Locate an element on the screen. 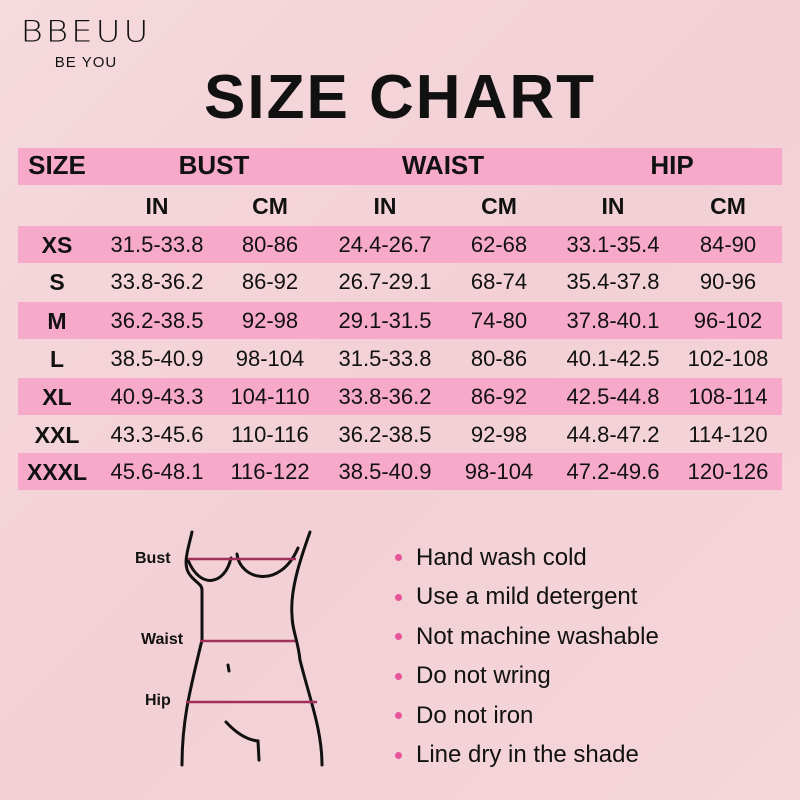 The width and height of the screenshot is (800, 800). size-label: M is located at coordinates (57, 321).